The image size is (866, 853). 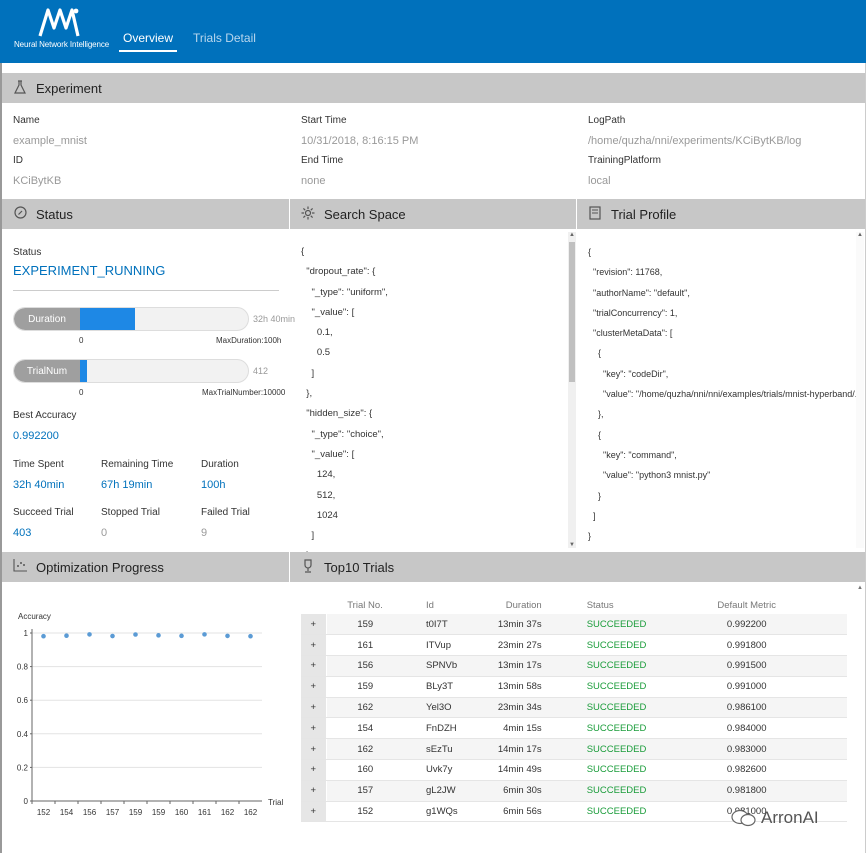 I want to click on cell-duration: 6min 30s, so click(x=499, y=791).